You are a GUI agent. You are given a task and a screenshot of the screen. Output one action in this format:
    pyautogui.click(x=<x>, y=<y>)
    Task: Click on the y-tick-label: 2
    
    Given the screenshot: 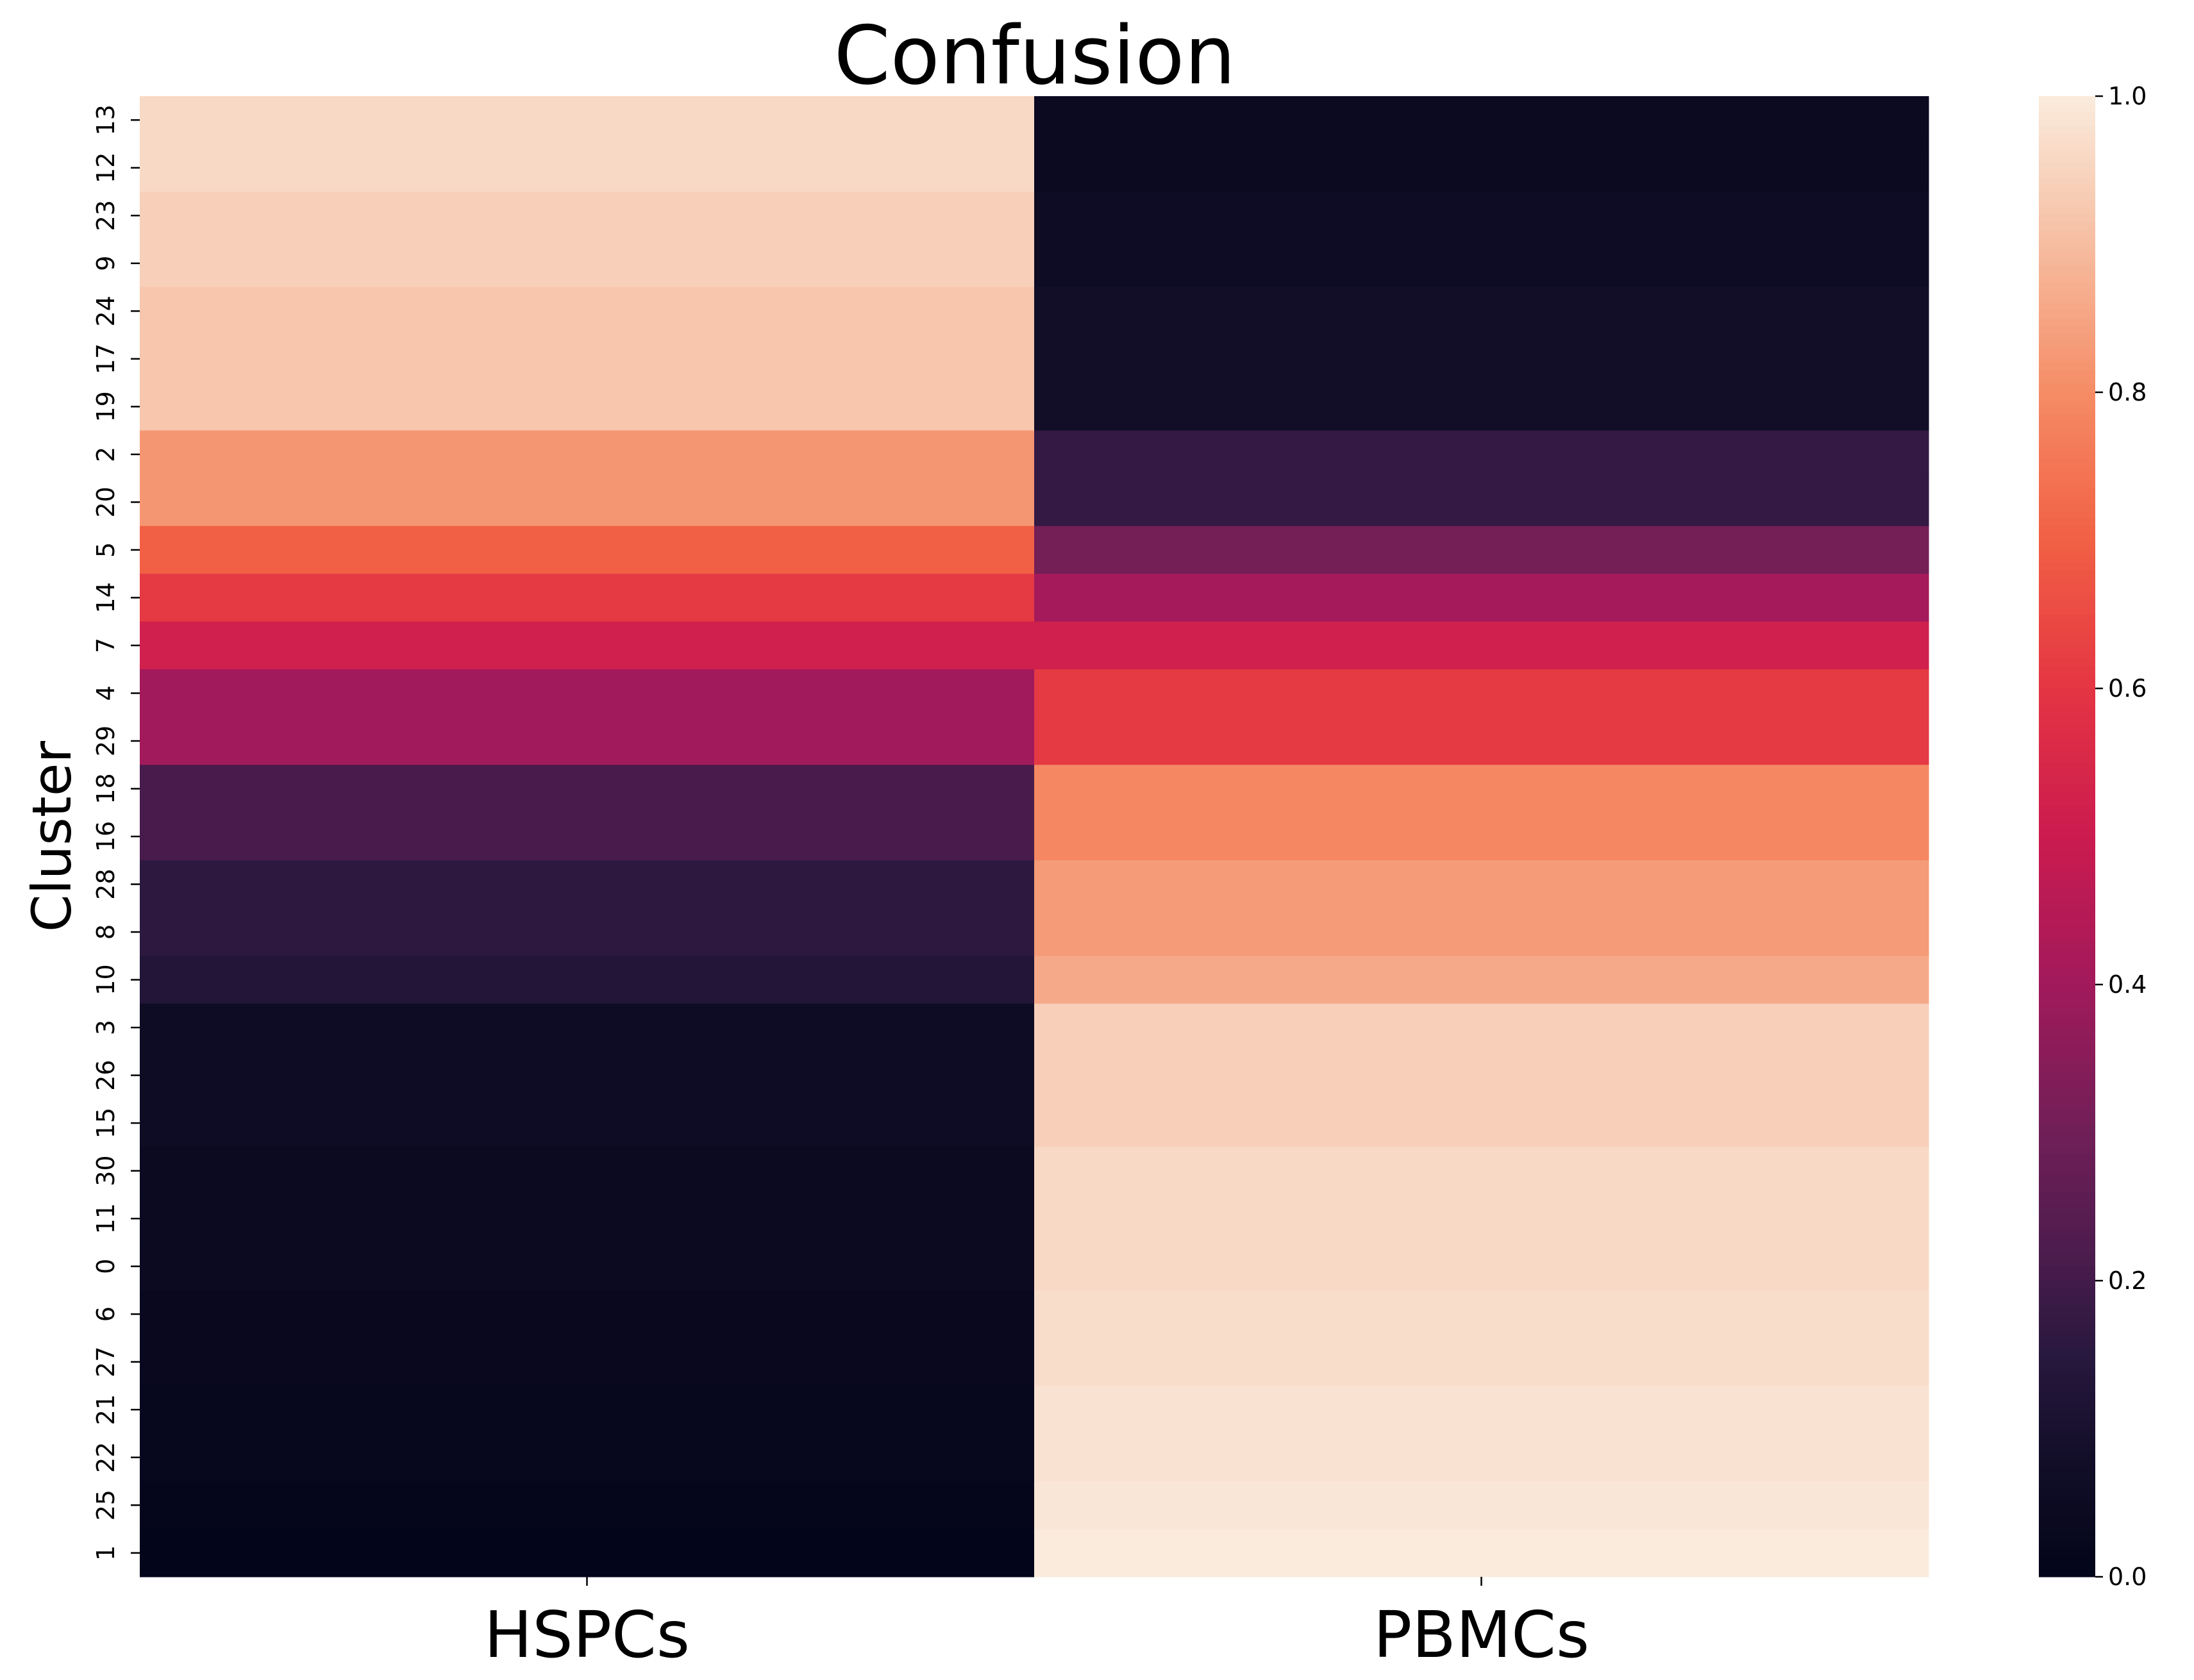 What is the action you would take?
    pyautogui.click(x=106, y=454)
    